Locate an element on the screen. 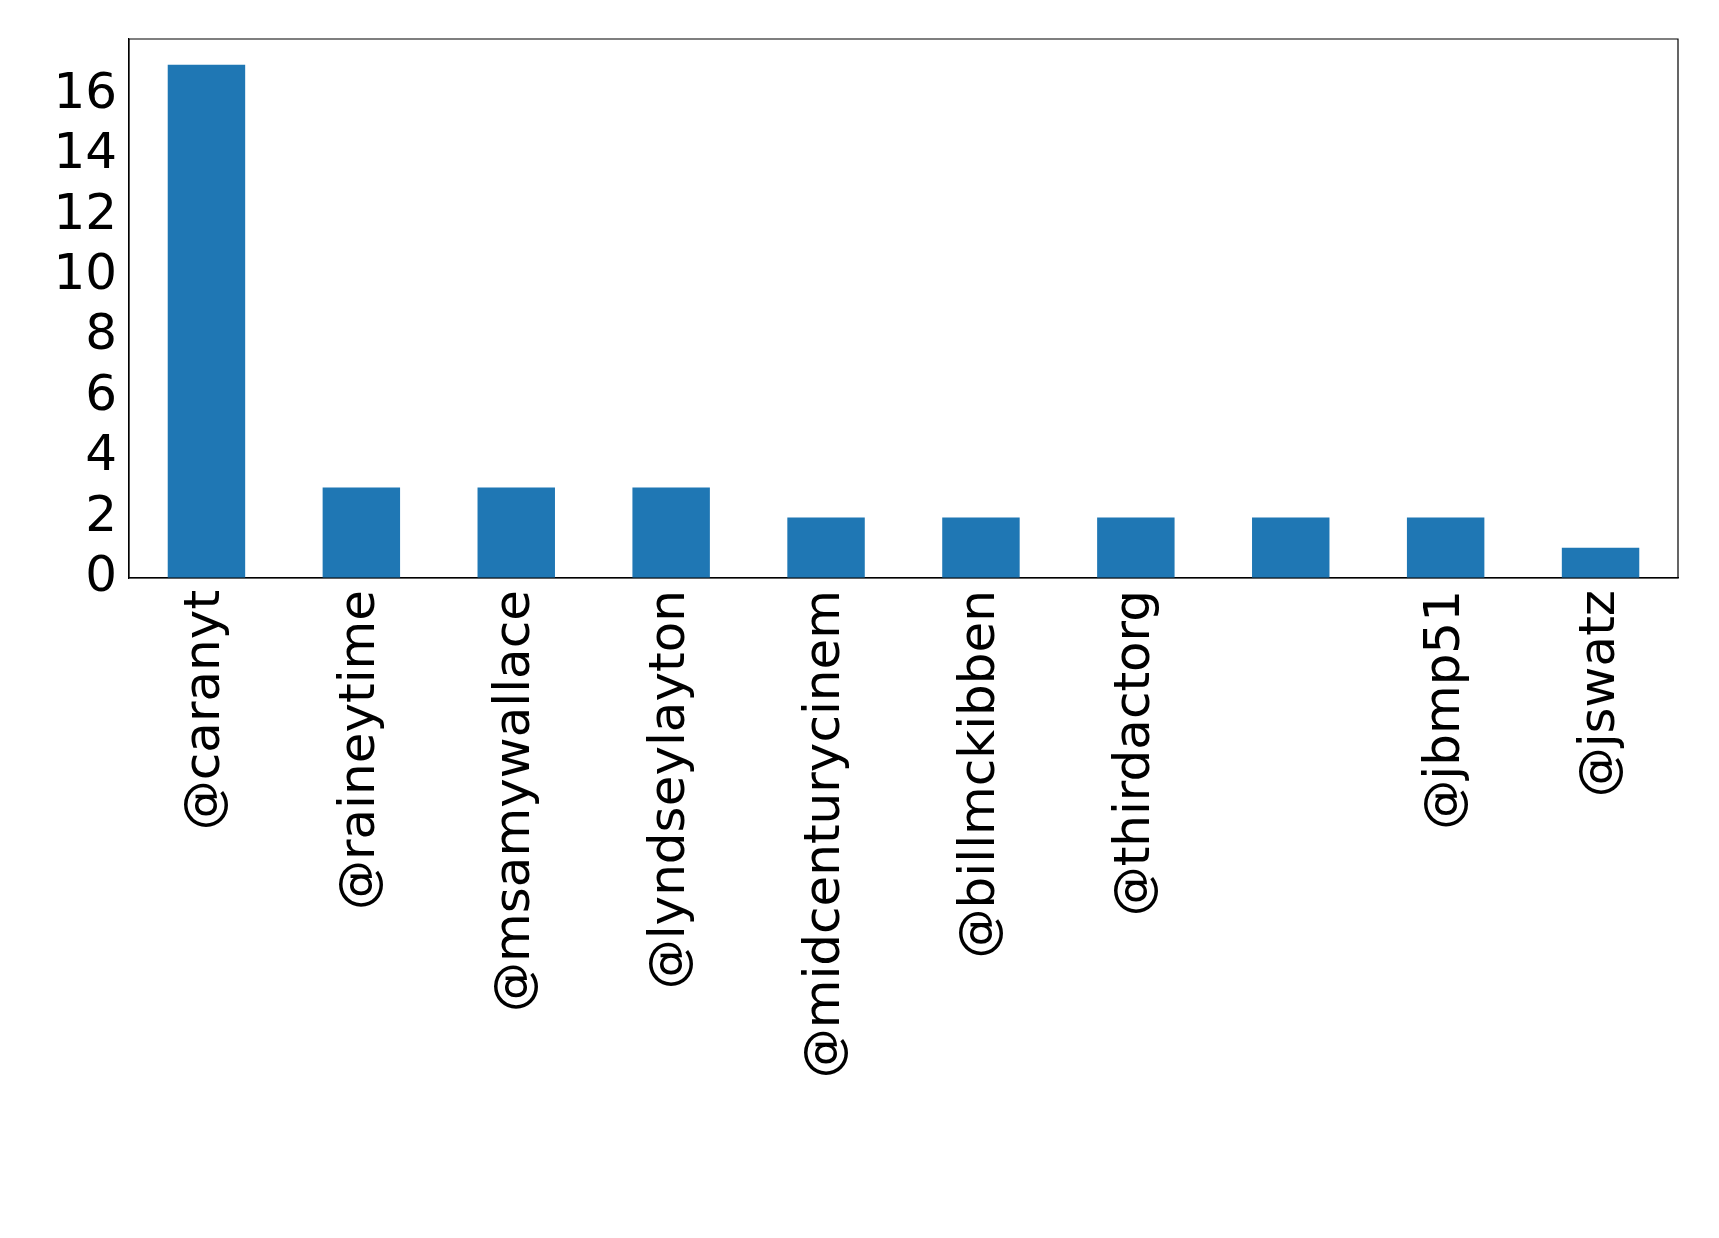 This screenshot has width=1719, height=1238. y-tick-label: 0 is located at coordinates (101, 573).